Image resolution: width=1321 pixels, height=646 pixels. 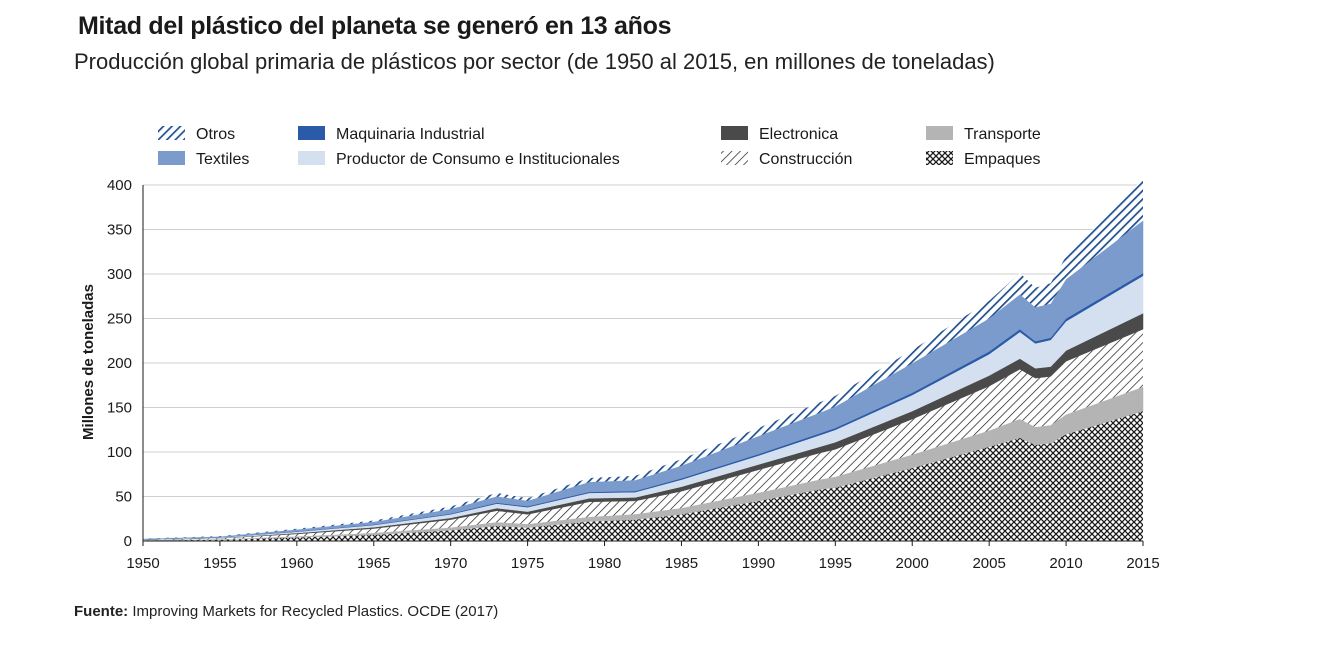 What do you see at coordinates (171, 158) in the screenshot?
I see `legend-swatch-textiles` at bounding box center [171, 158].